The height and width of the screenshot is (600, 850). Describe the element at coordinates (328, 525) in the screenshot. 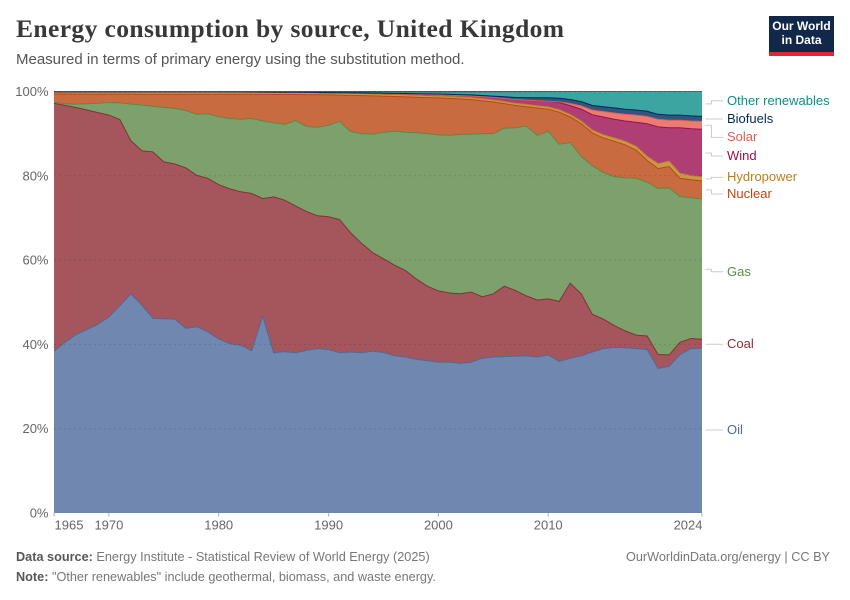

I see `svg-text: 1990` at that location.